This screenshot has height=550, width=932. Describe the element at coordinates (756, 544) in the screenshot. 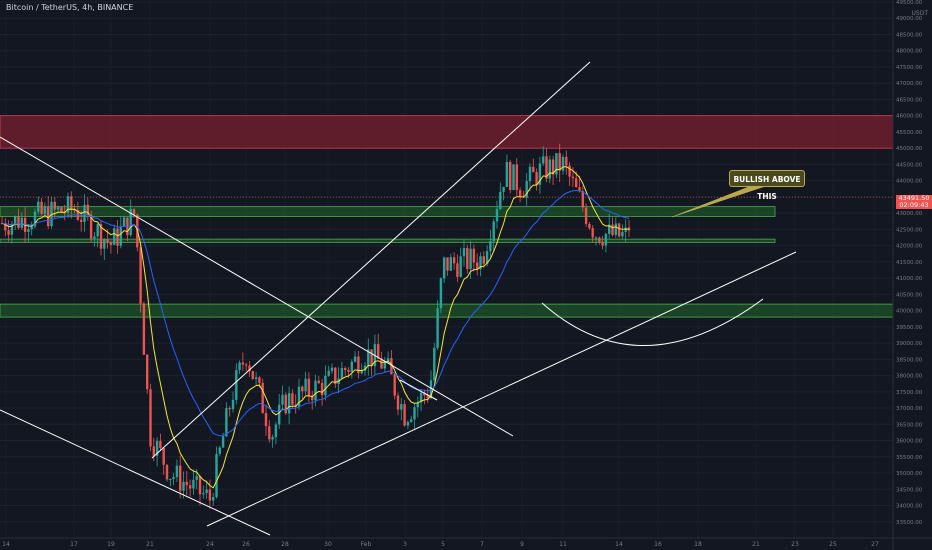

I see `x-tick-label: 21` at that location.